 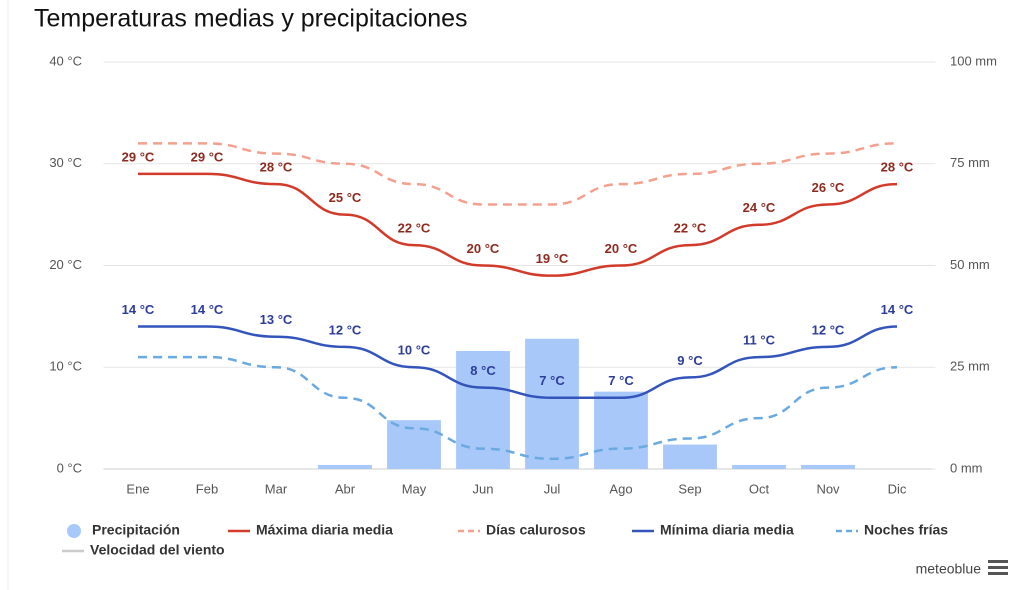 I want to click on legend-item: Precipitación, so click(x=123, y=530).